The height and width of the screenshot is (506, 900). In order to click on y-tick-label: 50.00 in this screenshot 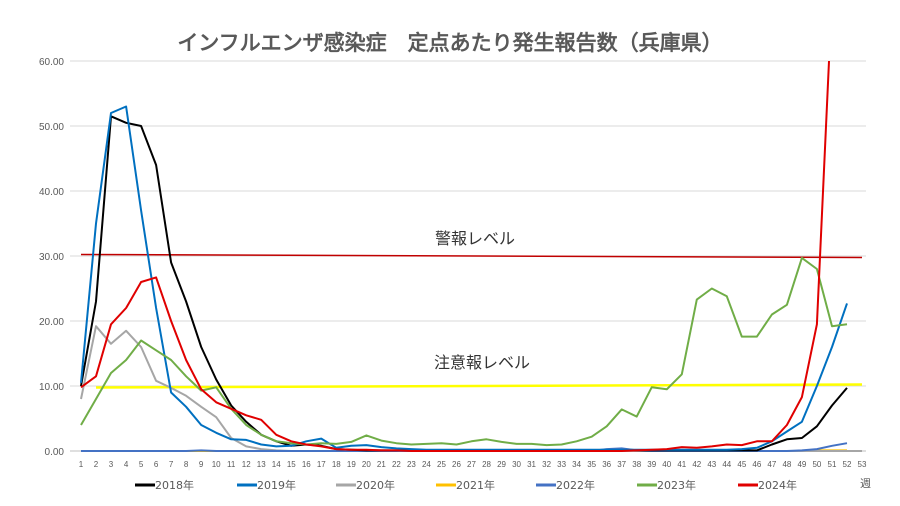, I will do `click(51, 127)`.